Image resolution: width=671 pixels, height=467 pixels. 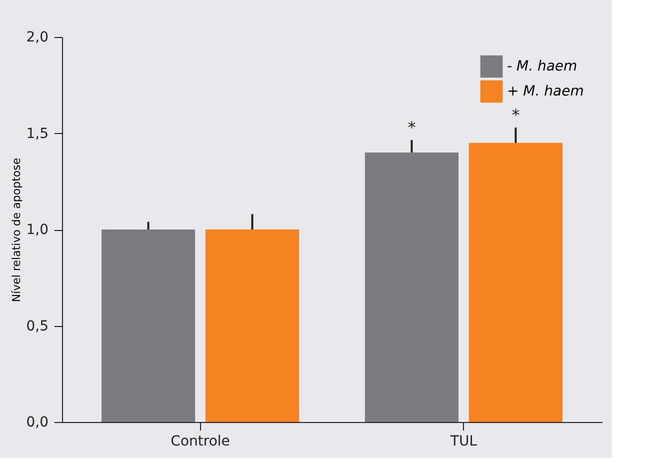 I want to click on legend-label: + M. haem, so click(x=545, y=92).